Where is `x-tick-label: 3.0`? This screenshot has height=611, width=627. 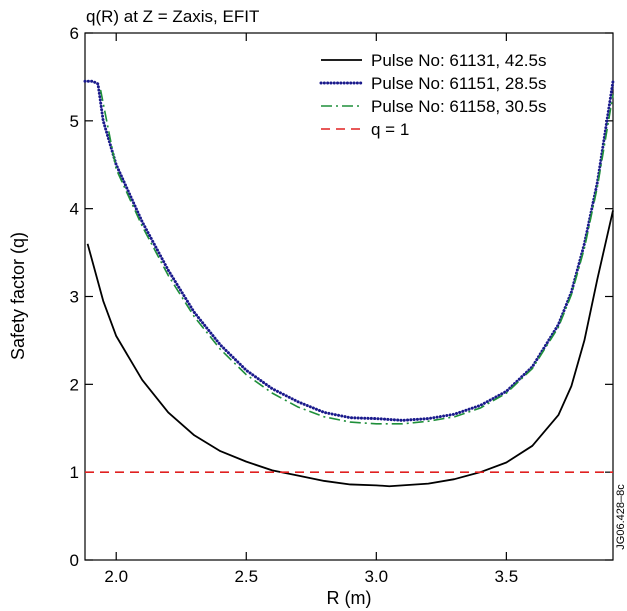
x-tick-label: 3.0 is located at coordinates (376, 576).